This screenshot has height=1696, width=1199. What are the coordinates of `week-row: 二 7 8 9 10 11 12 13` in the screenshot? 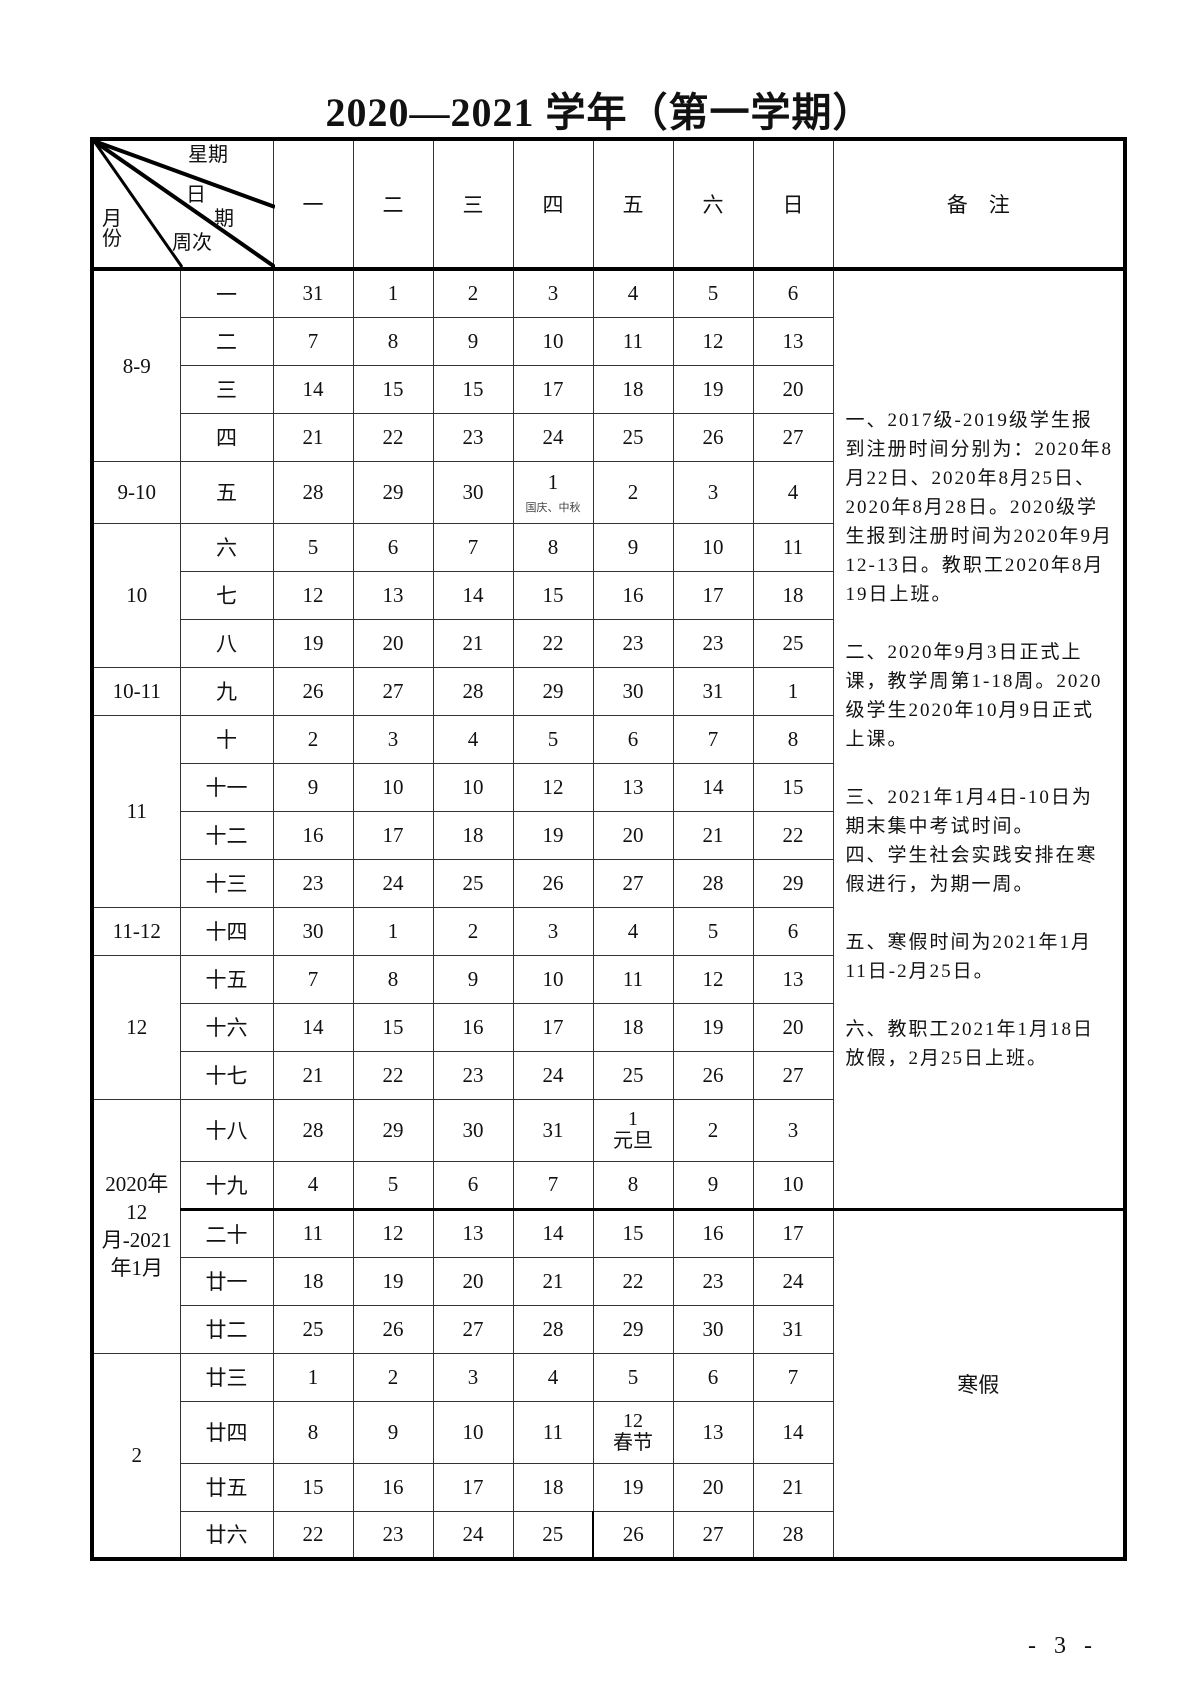 It's located at (608, 341).